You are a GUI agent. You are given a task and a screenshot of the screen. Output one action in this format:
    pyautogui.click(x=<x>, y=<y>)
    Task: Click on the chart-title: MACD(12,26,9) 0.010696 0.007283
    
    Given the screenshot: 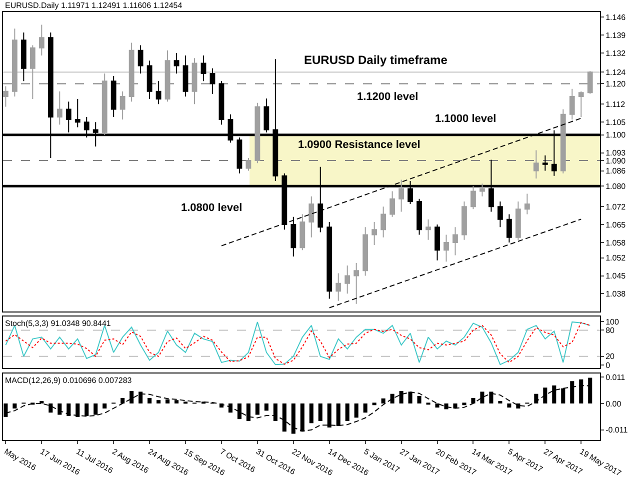 What is the action you would take?
    pyautogui.click(x=68, y=380)
    